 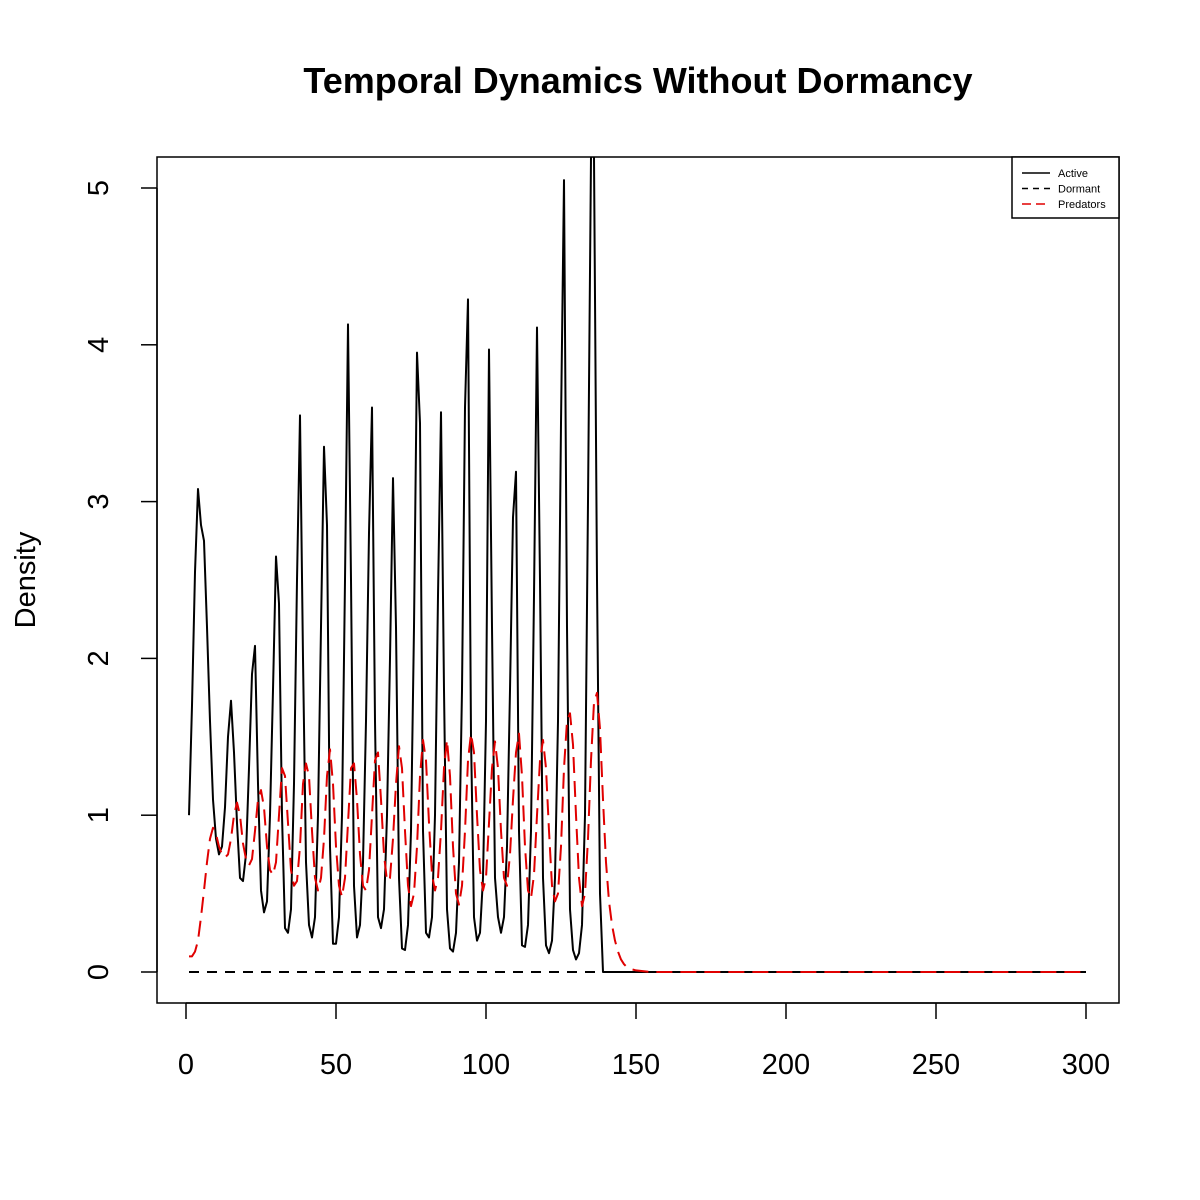 I want to click on y-tick-label: 3, so click(x=99, y=502).